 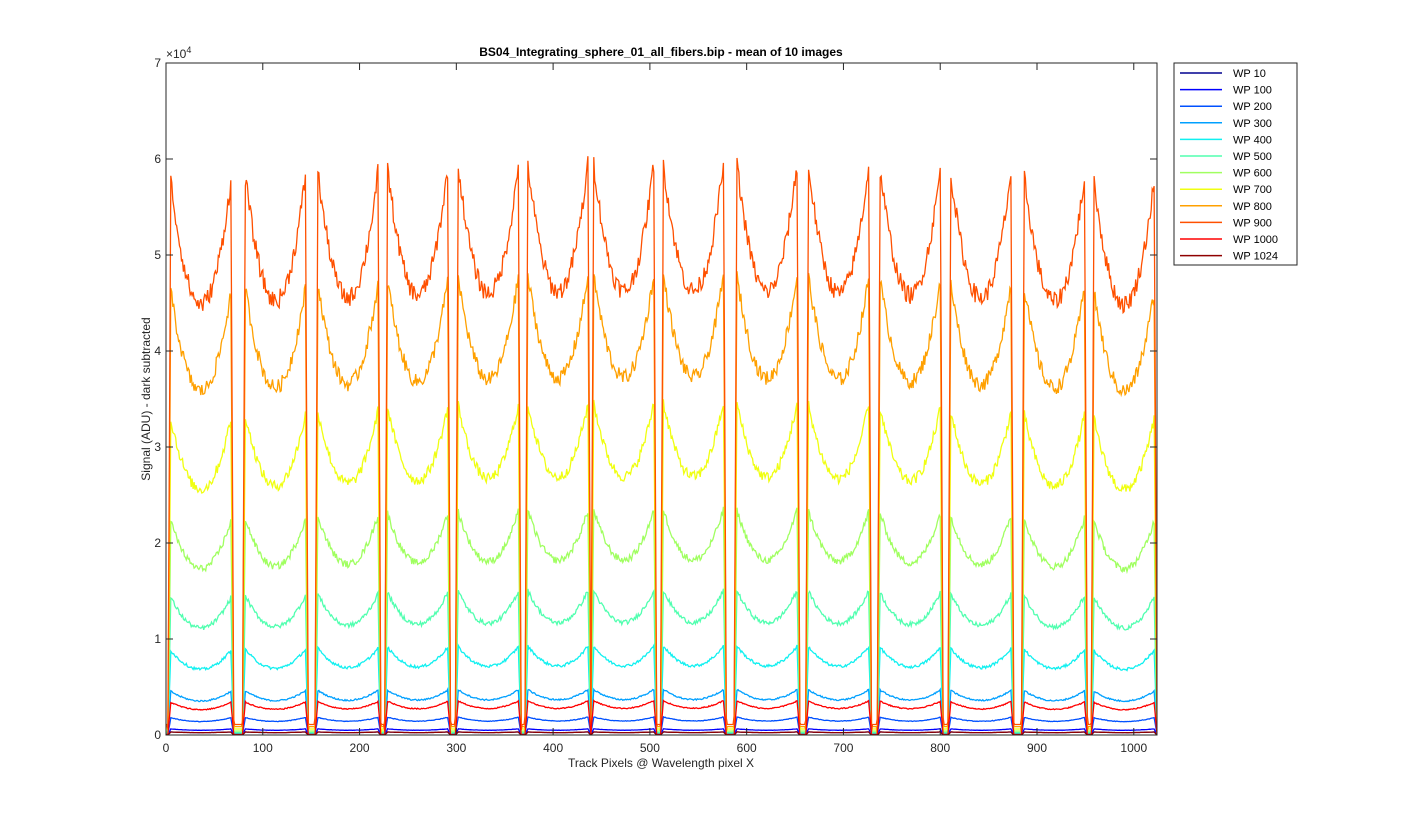 What do you see at coordinates (157, 255) in the screenshot?
I see `y-tick-label: 5` at bounding box center [157, 255].